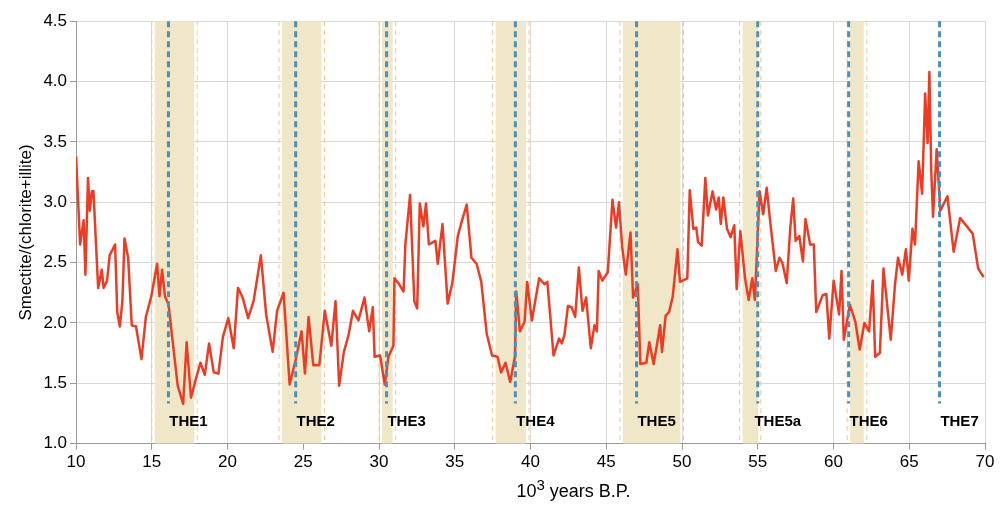 Image resolution: width=1007 pixels, height=512 pixels. Describe the element at coordinates (406, 420) in the screenshot. I see `ref-line-label: THE3` at that location.